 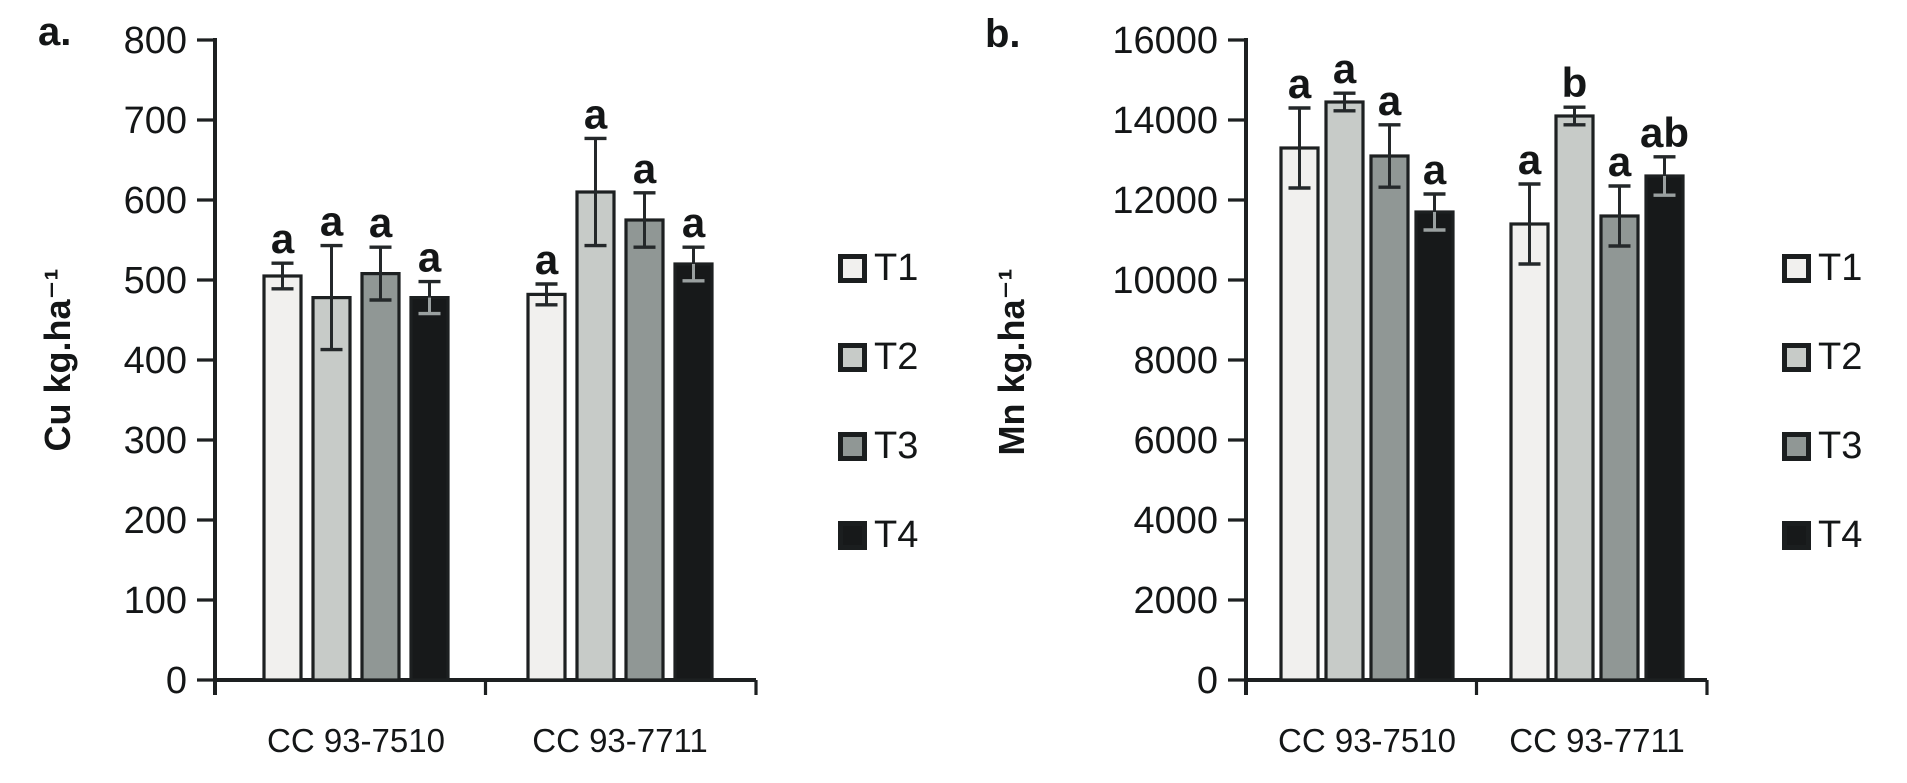 I want to click on significance-letter-b-t1-cc-93-7510: a, so click(x=1300, y=83).